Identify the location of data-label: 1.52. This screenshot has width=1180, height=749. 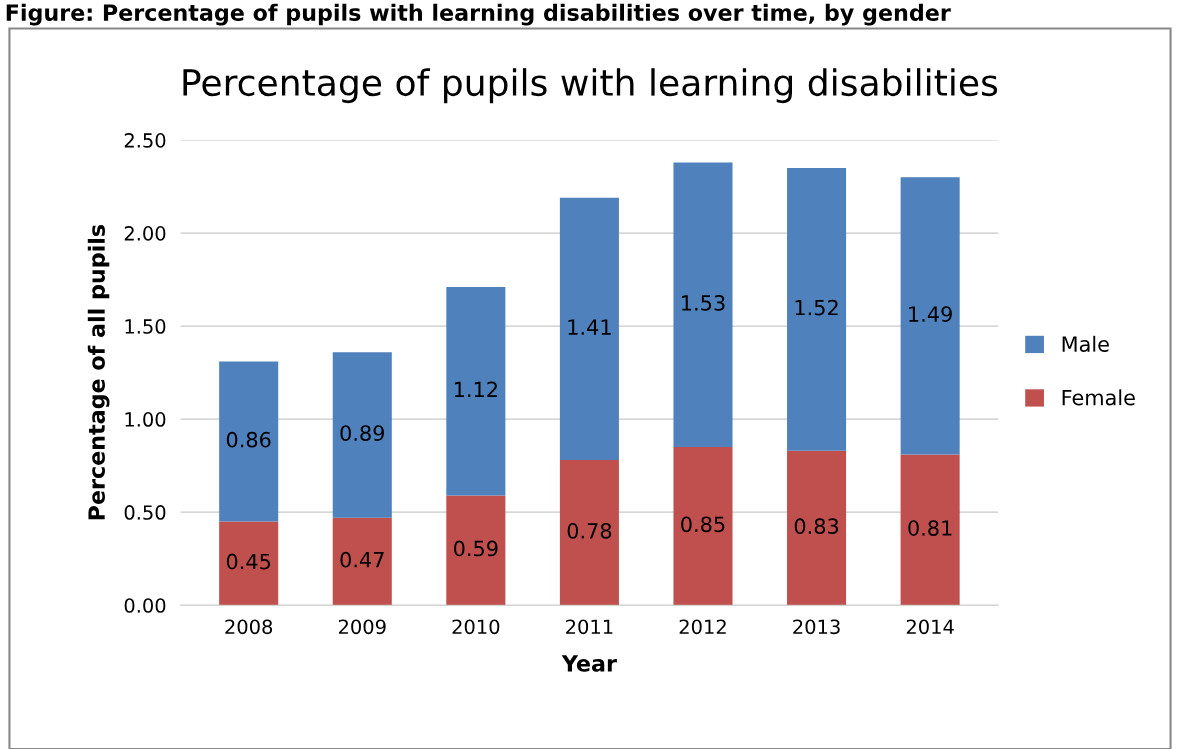
(816, 307).